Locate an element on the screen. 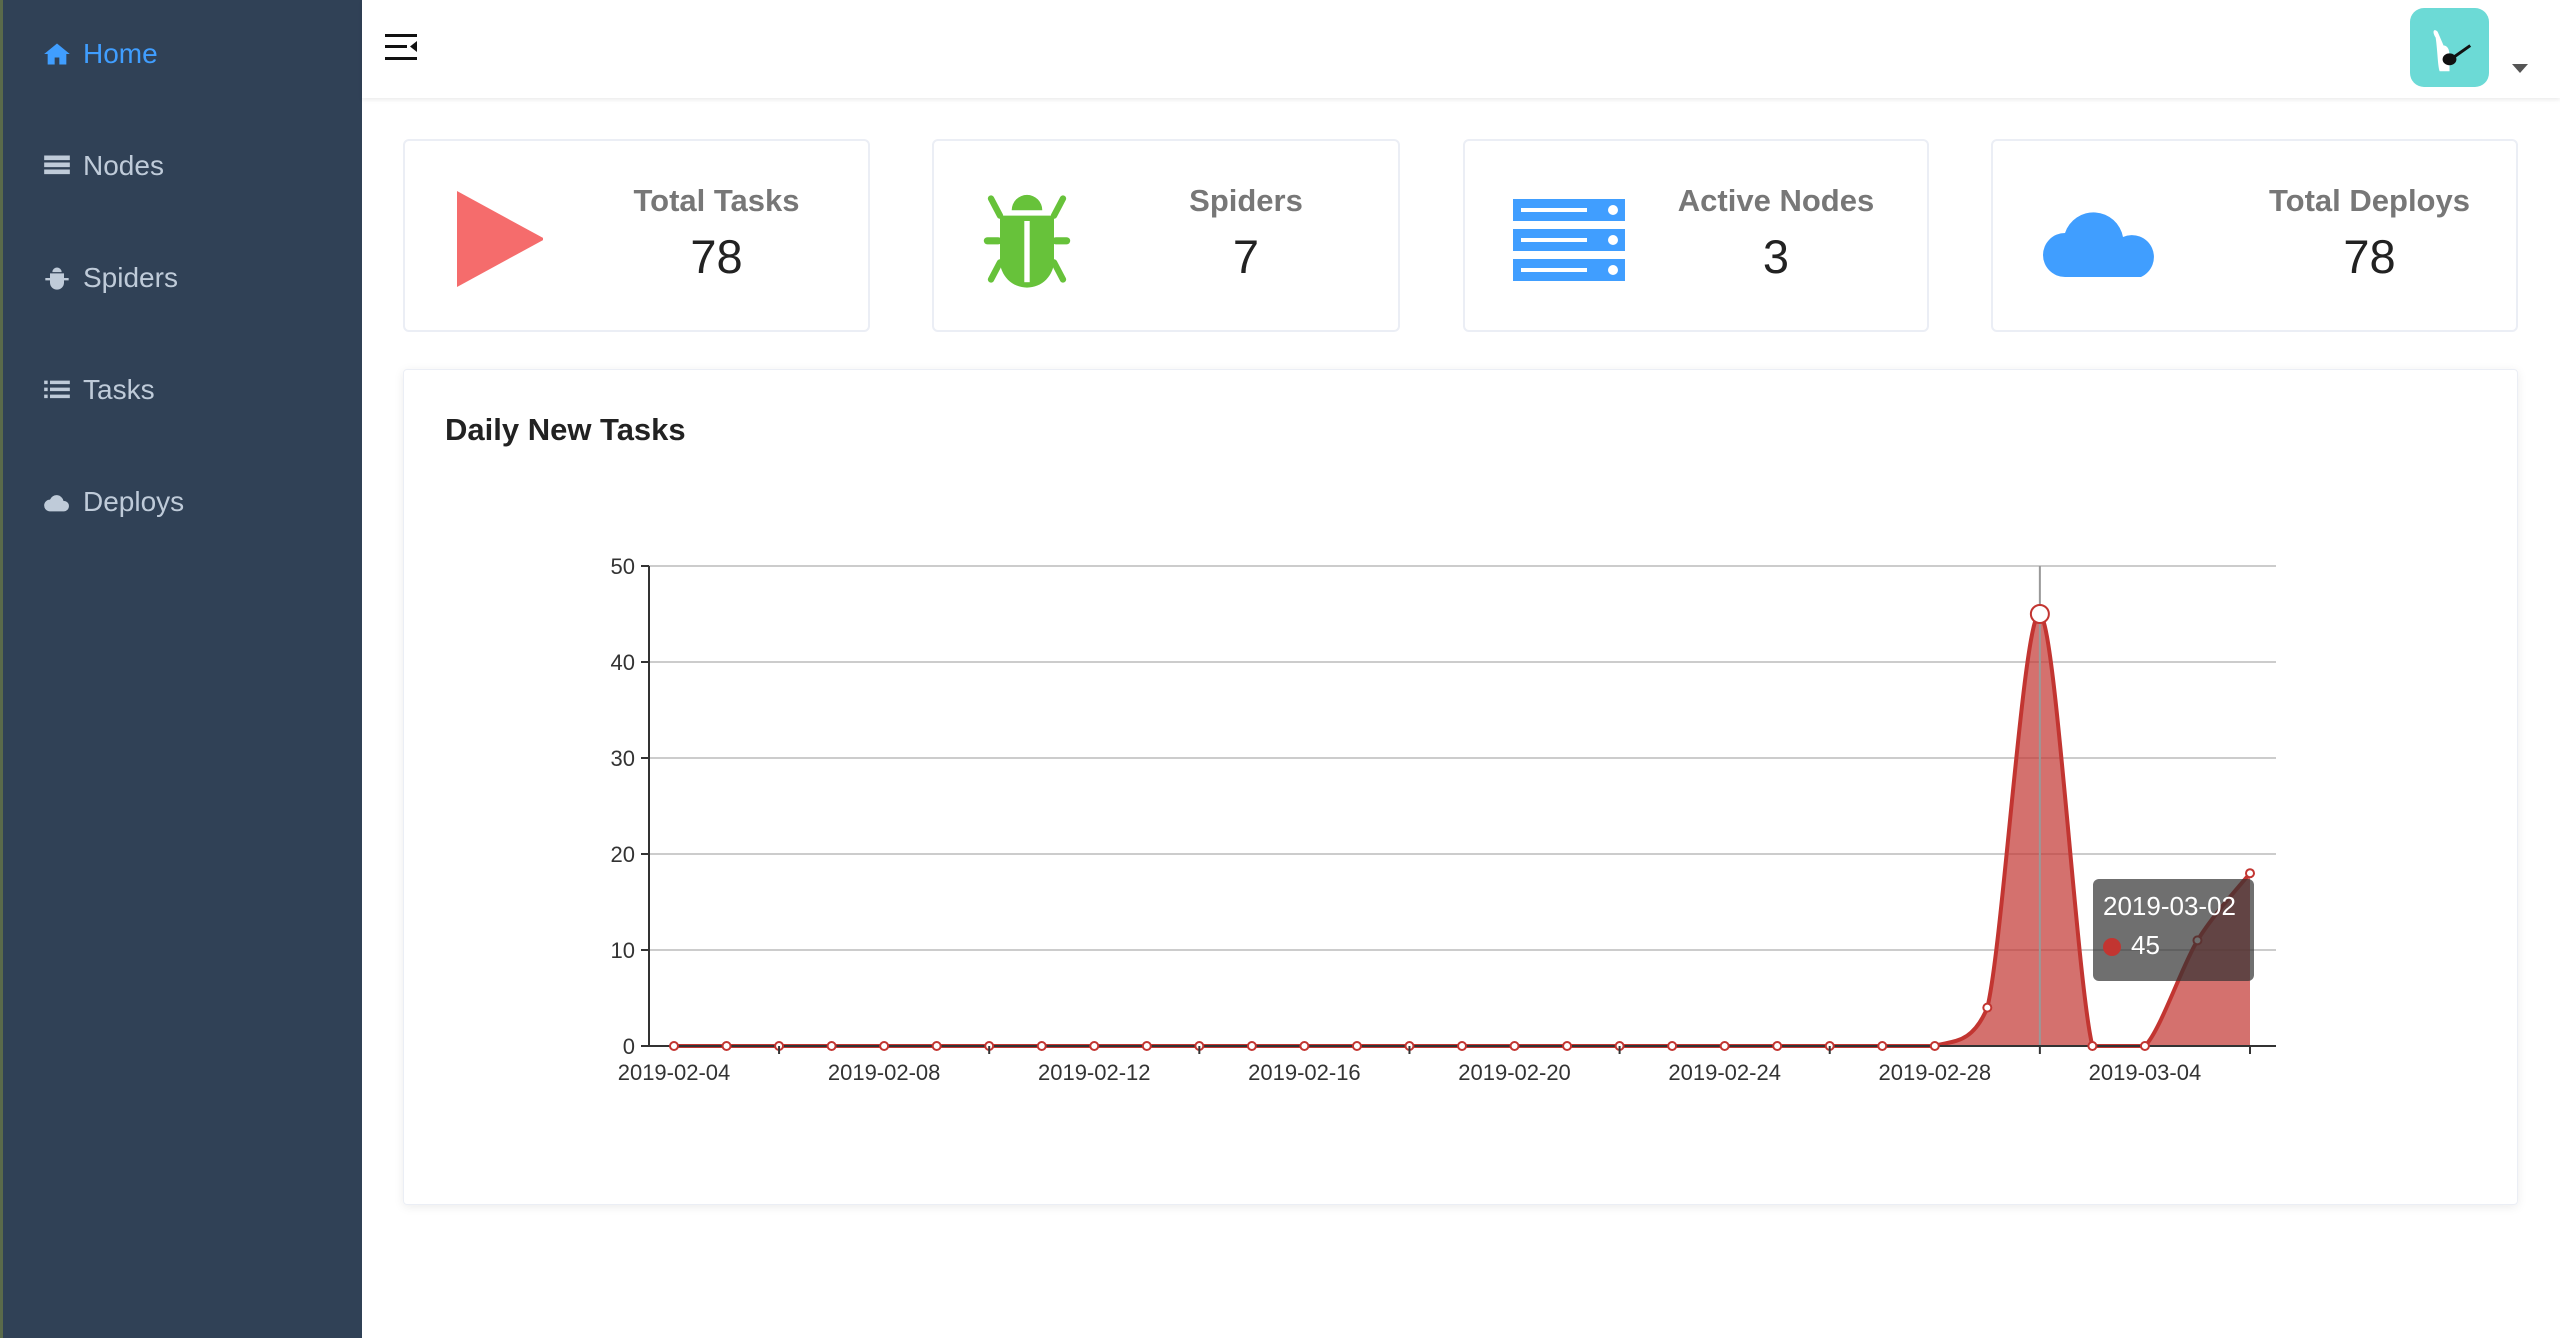 This screenshot has height=1338, width=2560. stat-title: Spiders is located at coordinates (1246, 200).